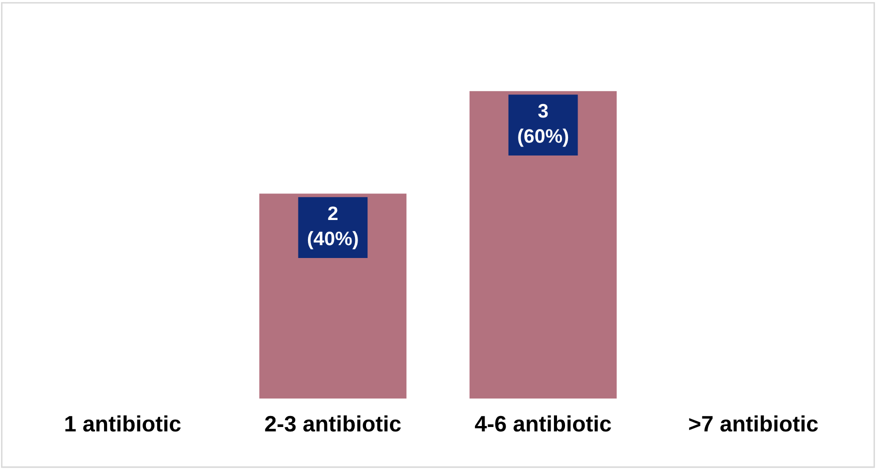 The height and width of the screenshot is (469, 876). Describe the element at coordinates (123, 423) in the screenshot. I see `x-tick-label: 1 antibiotic` at that location.